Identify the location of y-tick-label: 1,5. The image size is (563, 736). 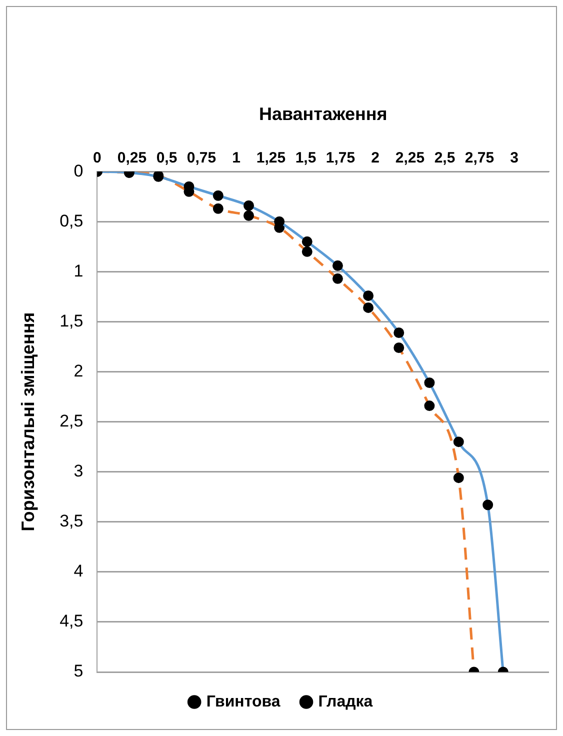
(72, 320).